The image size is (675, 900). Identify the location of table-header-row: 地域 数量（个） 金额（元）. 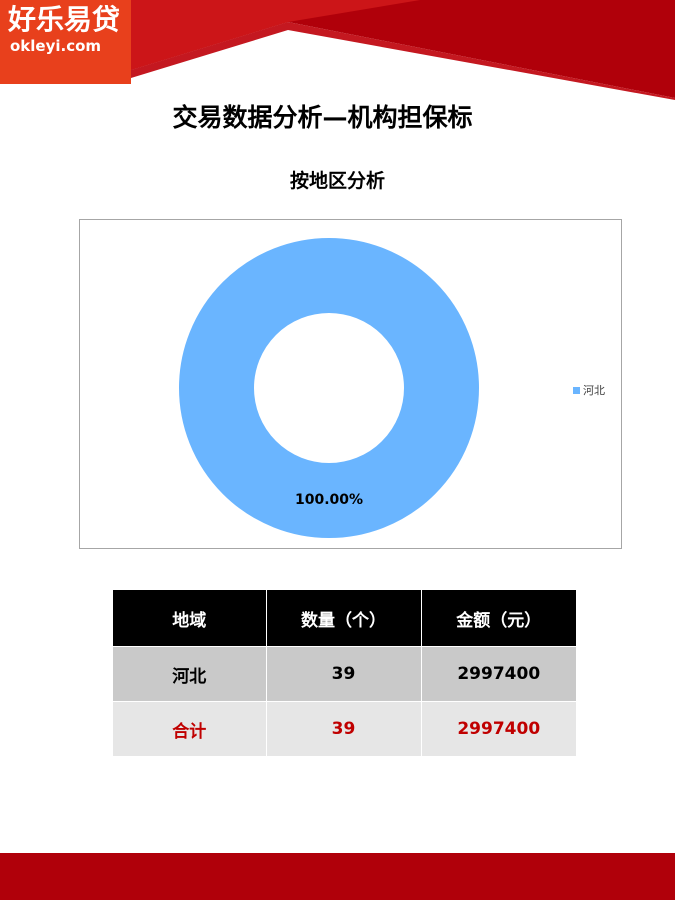
(344, 618).